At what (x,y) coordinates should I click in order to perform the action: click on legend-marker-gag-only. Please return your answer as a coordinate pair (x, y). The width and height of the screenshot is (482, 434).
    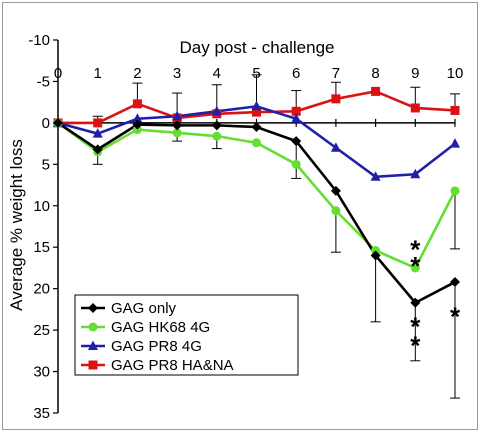
    Looking at the image, I should click on (93, 308).